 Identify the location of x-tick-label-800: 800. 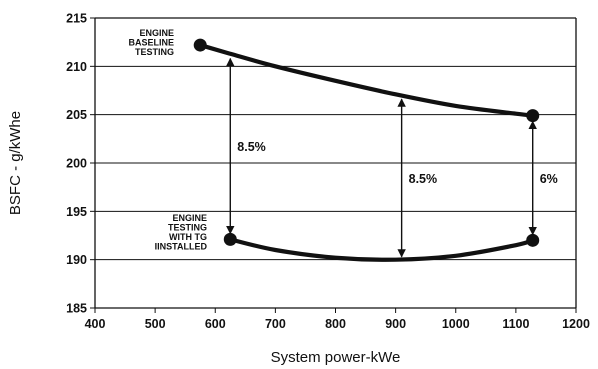
(335, 324).